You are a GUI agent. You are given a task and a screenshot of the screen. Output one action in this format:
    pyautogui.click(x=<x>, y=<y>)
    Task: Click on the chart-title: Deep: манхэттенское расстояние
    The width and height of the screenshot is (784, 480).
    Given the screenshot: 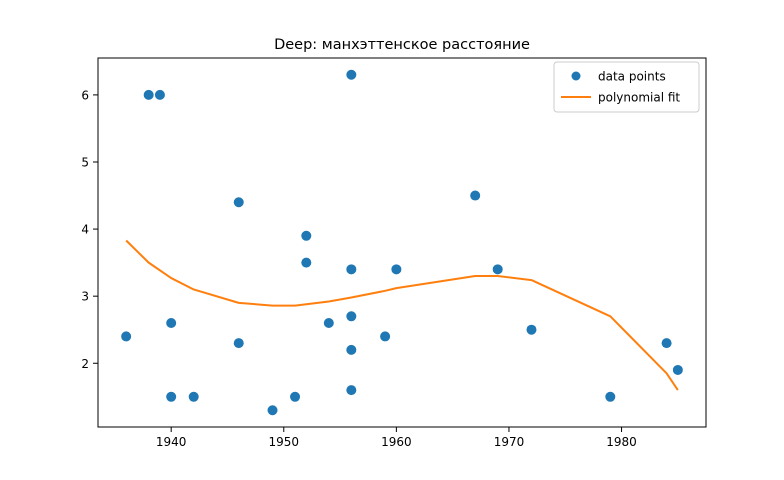 What is the action you would take?
    pyautogui.click(x=402, y=45)
    